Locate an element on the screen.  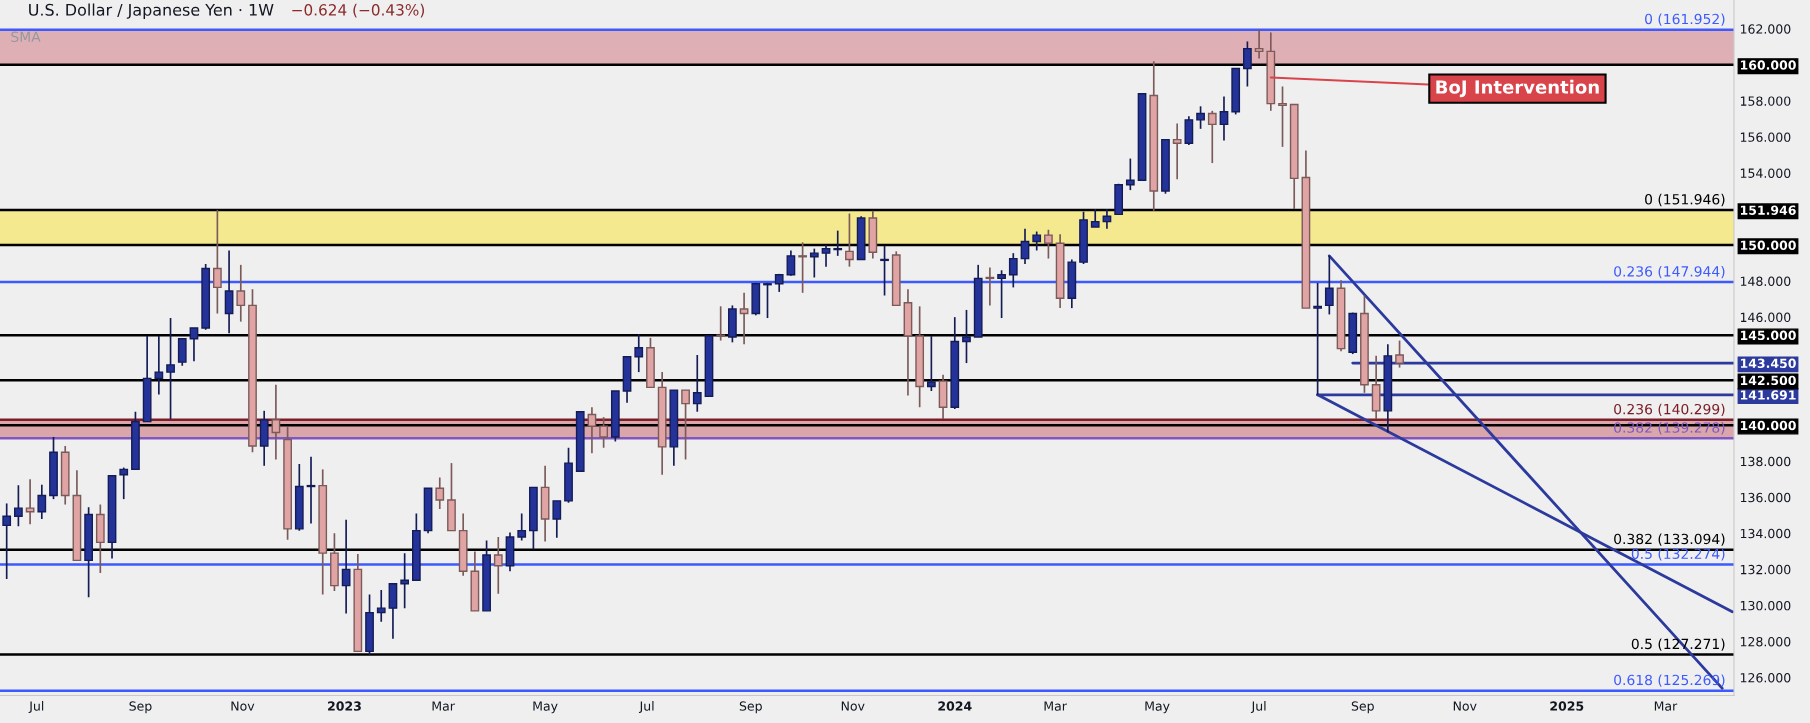
y-tick-label: 126.000 is located at coordinates (1765, 677).